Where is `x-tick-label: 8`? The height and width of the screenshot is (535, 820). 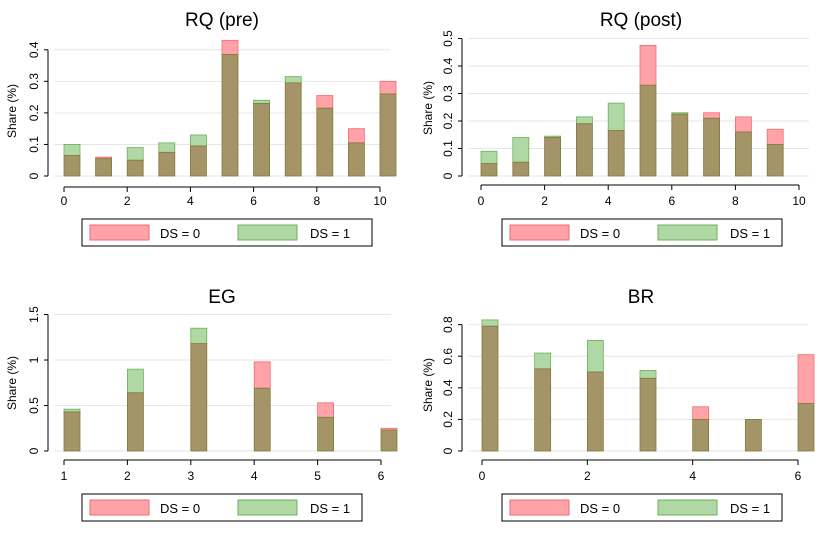 x-tick-label: 8 is located at coordinates (316, 201).